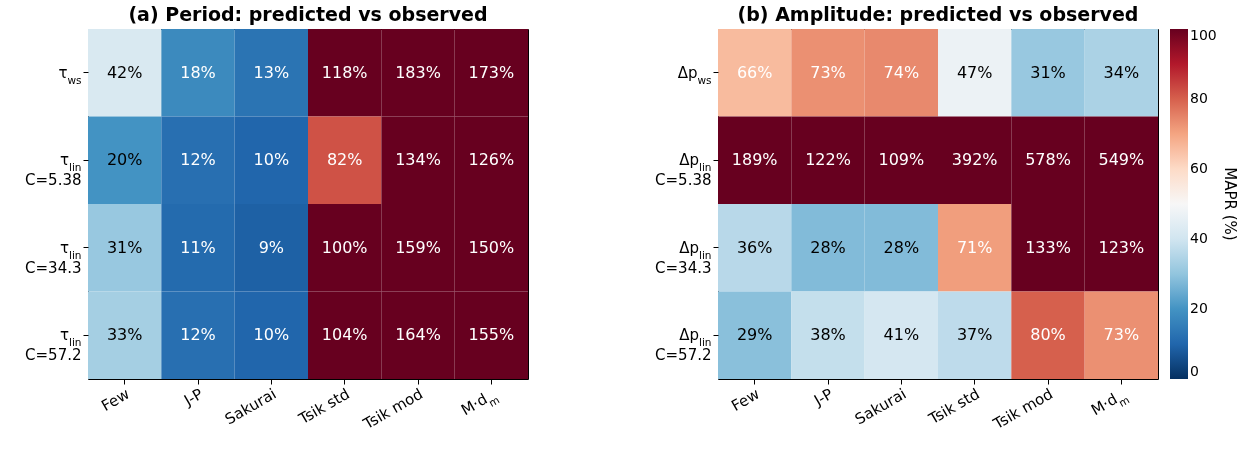 The width and height of the screenshot is (1247, 476). I want to click on data-label: 18%, so click(198, 72).